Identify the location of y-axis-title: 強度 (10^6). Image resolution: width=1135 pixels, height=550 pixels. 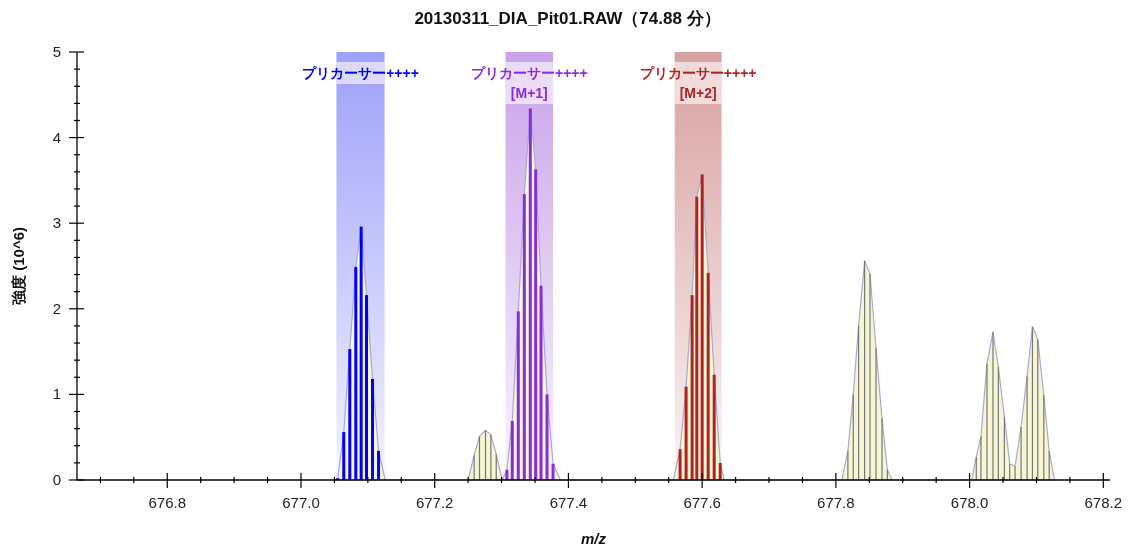
(18, 266).